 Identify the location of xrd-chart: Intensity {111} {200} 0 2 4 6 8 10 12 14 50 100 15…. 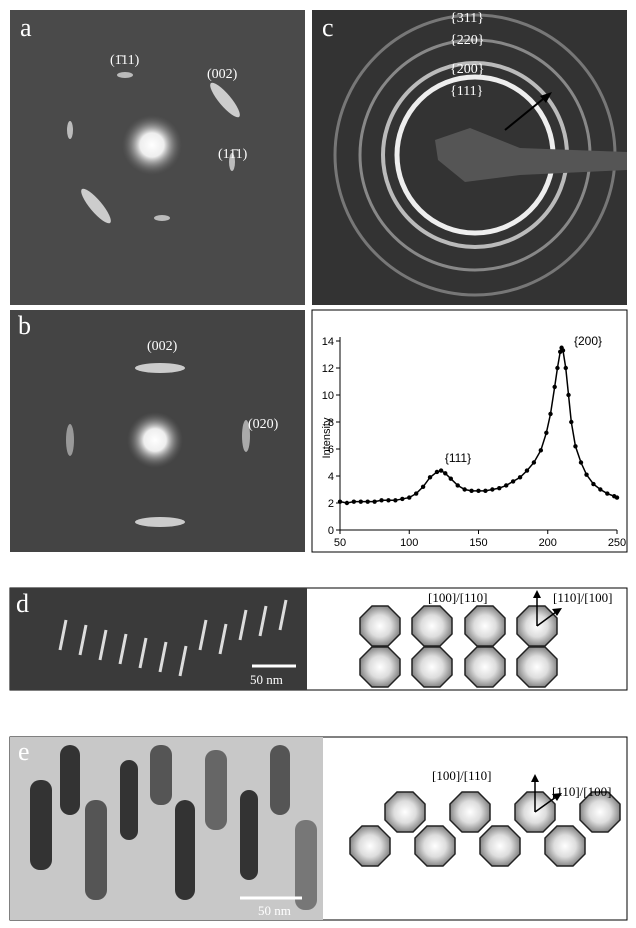
(469, 431).